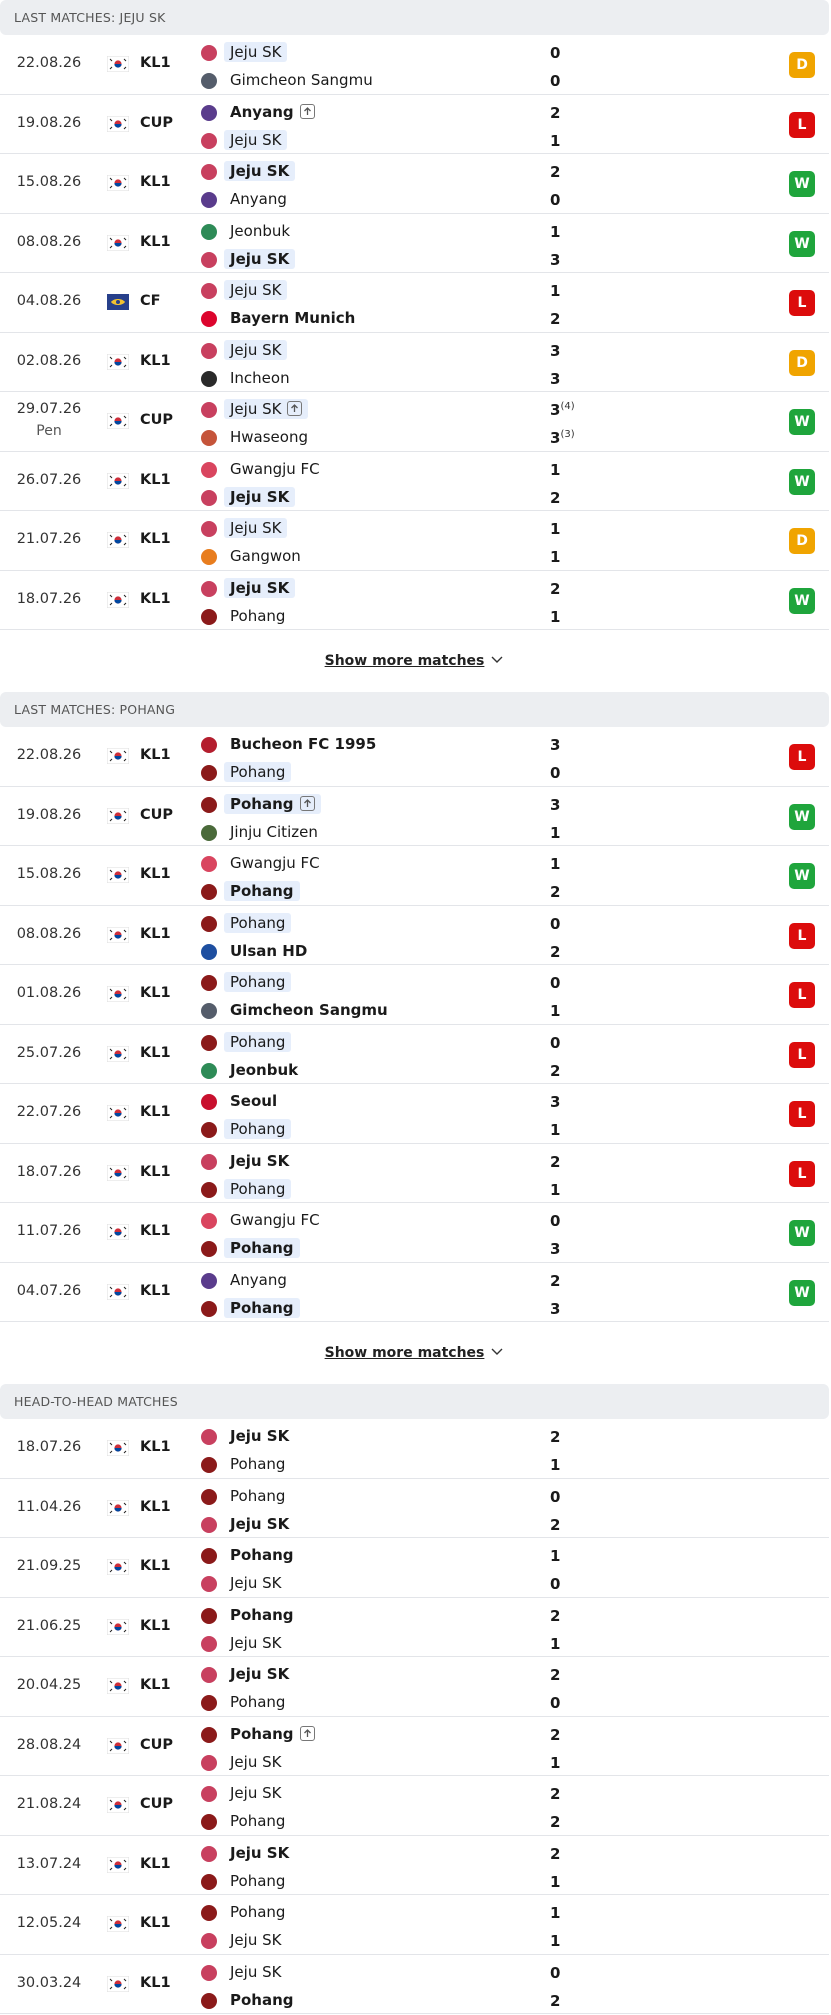 Image resolution: width=831 pixels, height=2015 pixels. I want to click on match-row: 22.08.26 KL1 Jeju SK 0 Gimcheon Sangmu 0 D, so click(414, 65).